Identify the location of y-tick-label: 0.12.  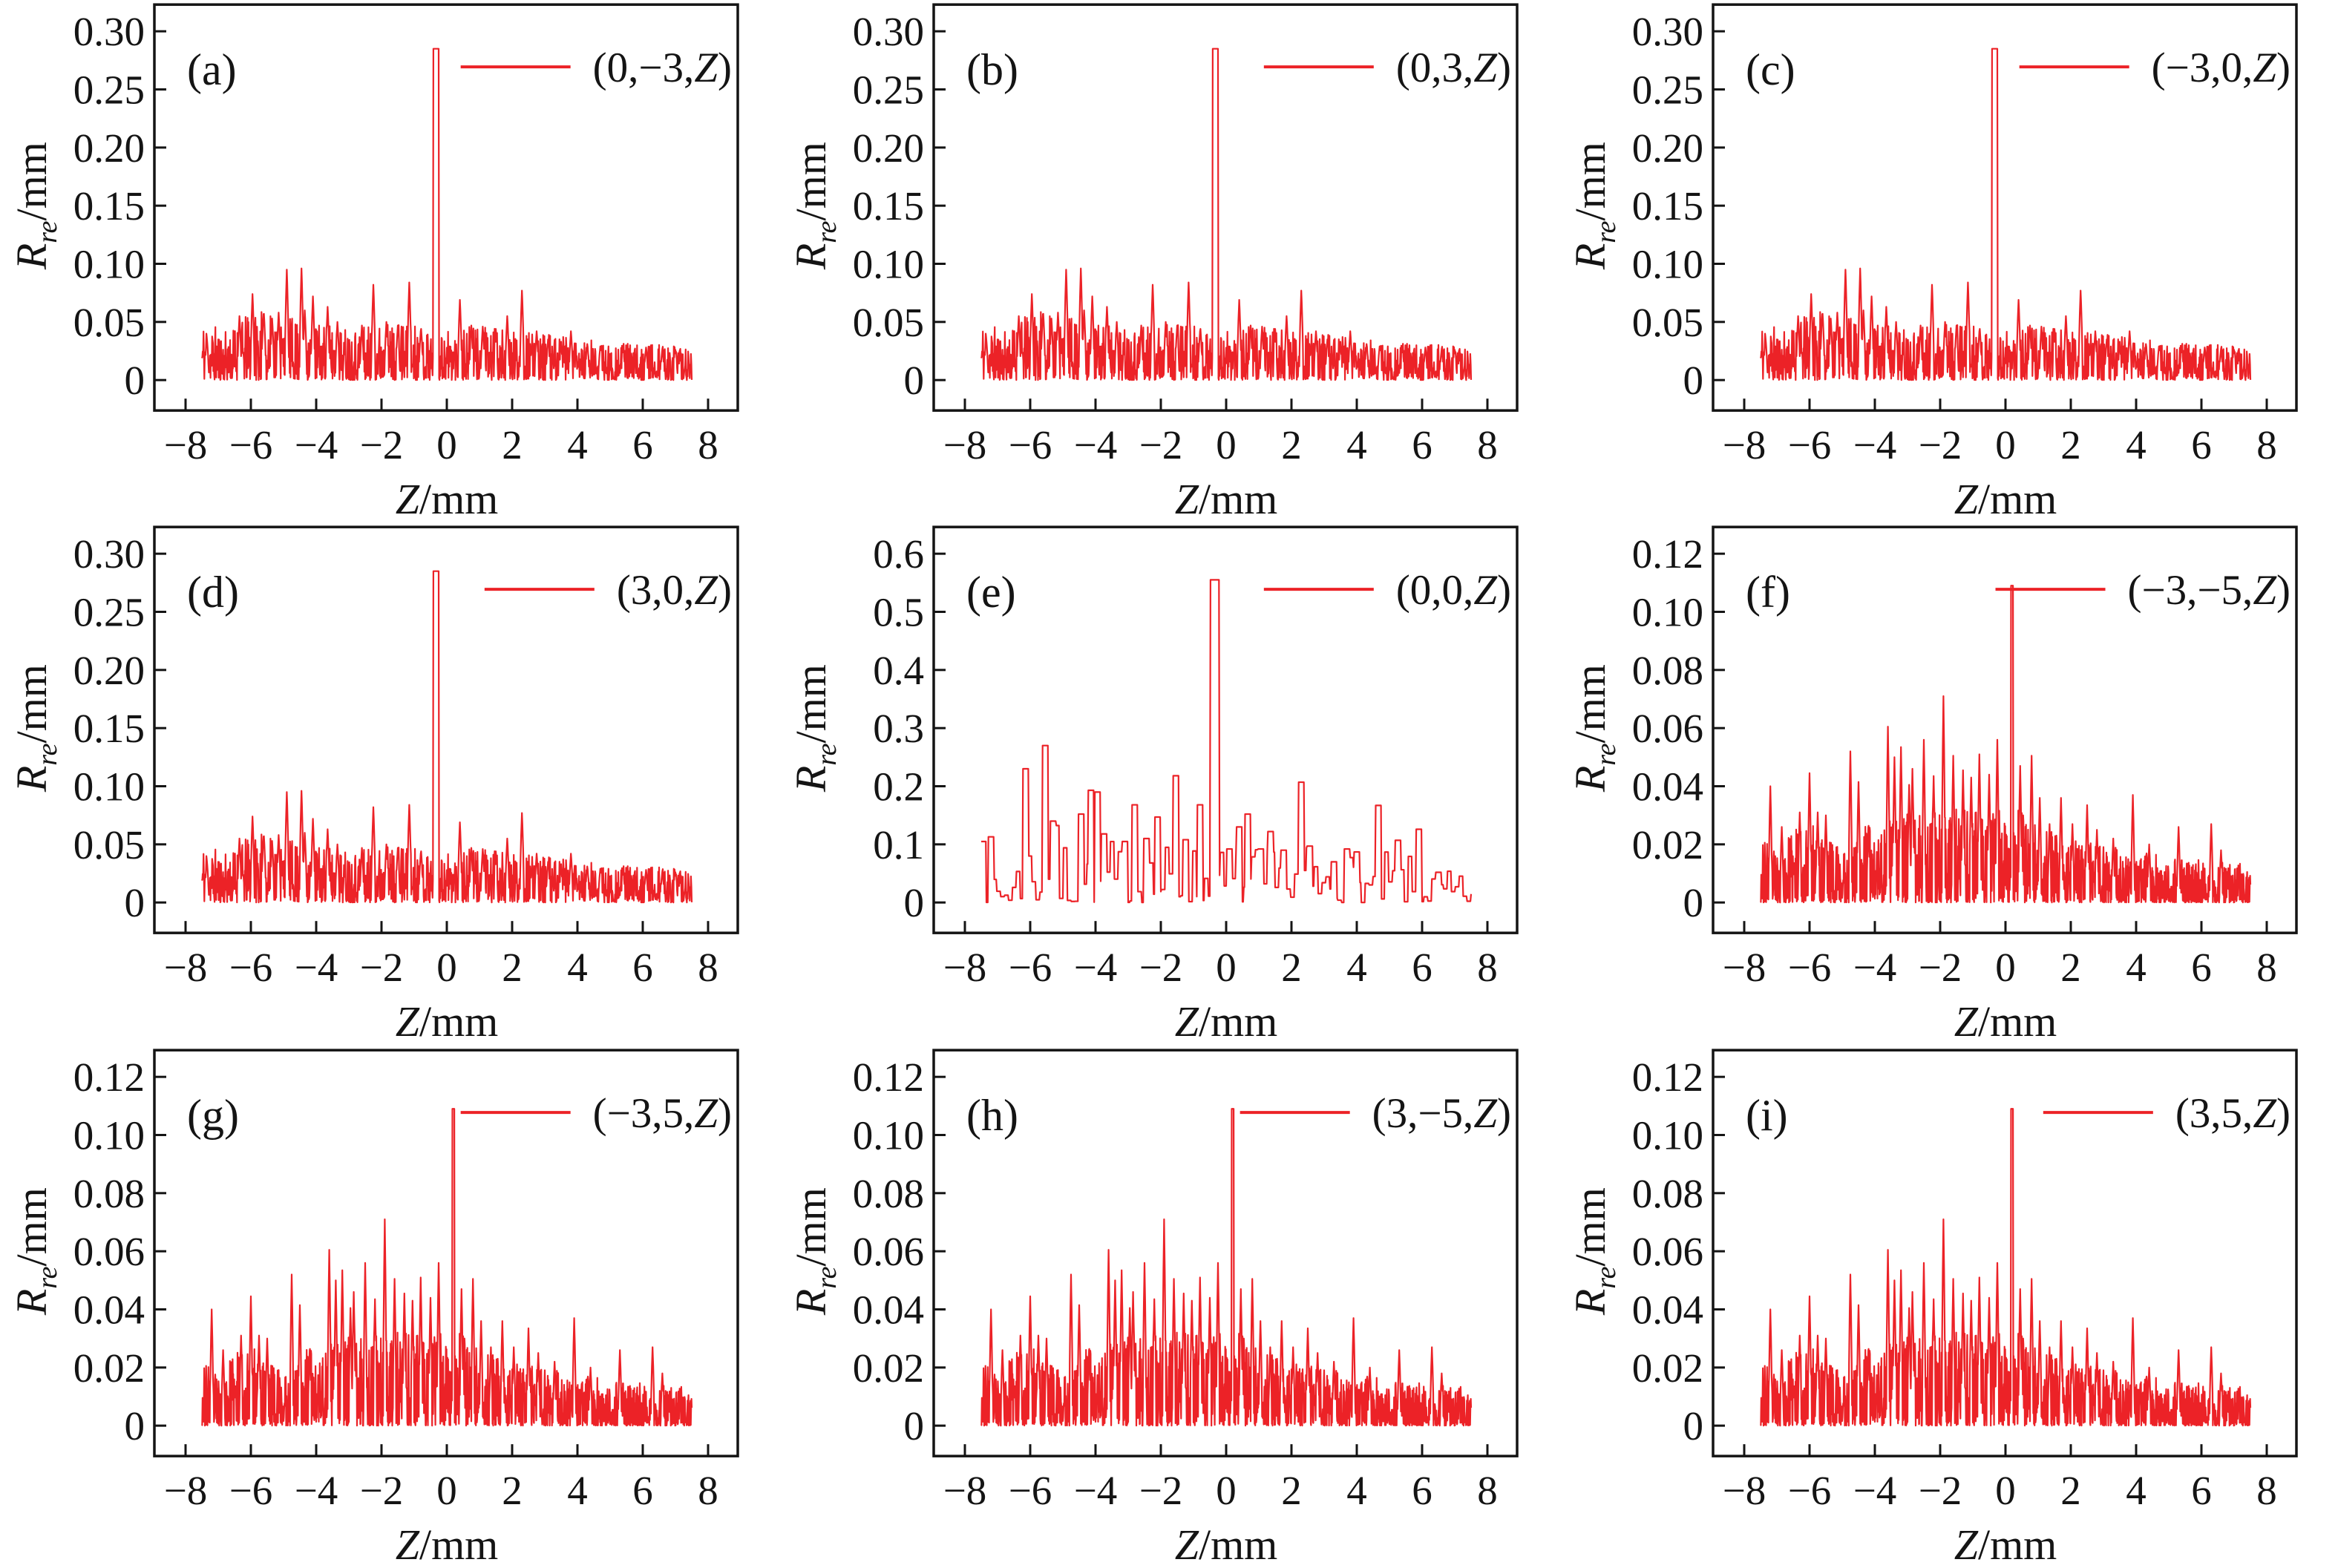
(889, 1077).